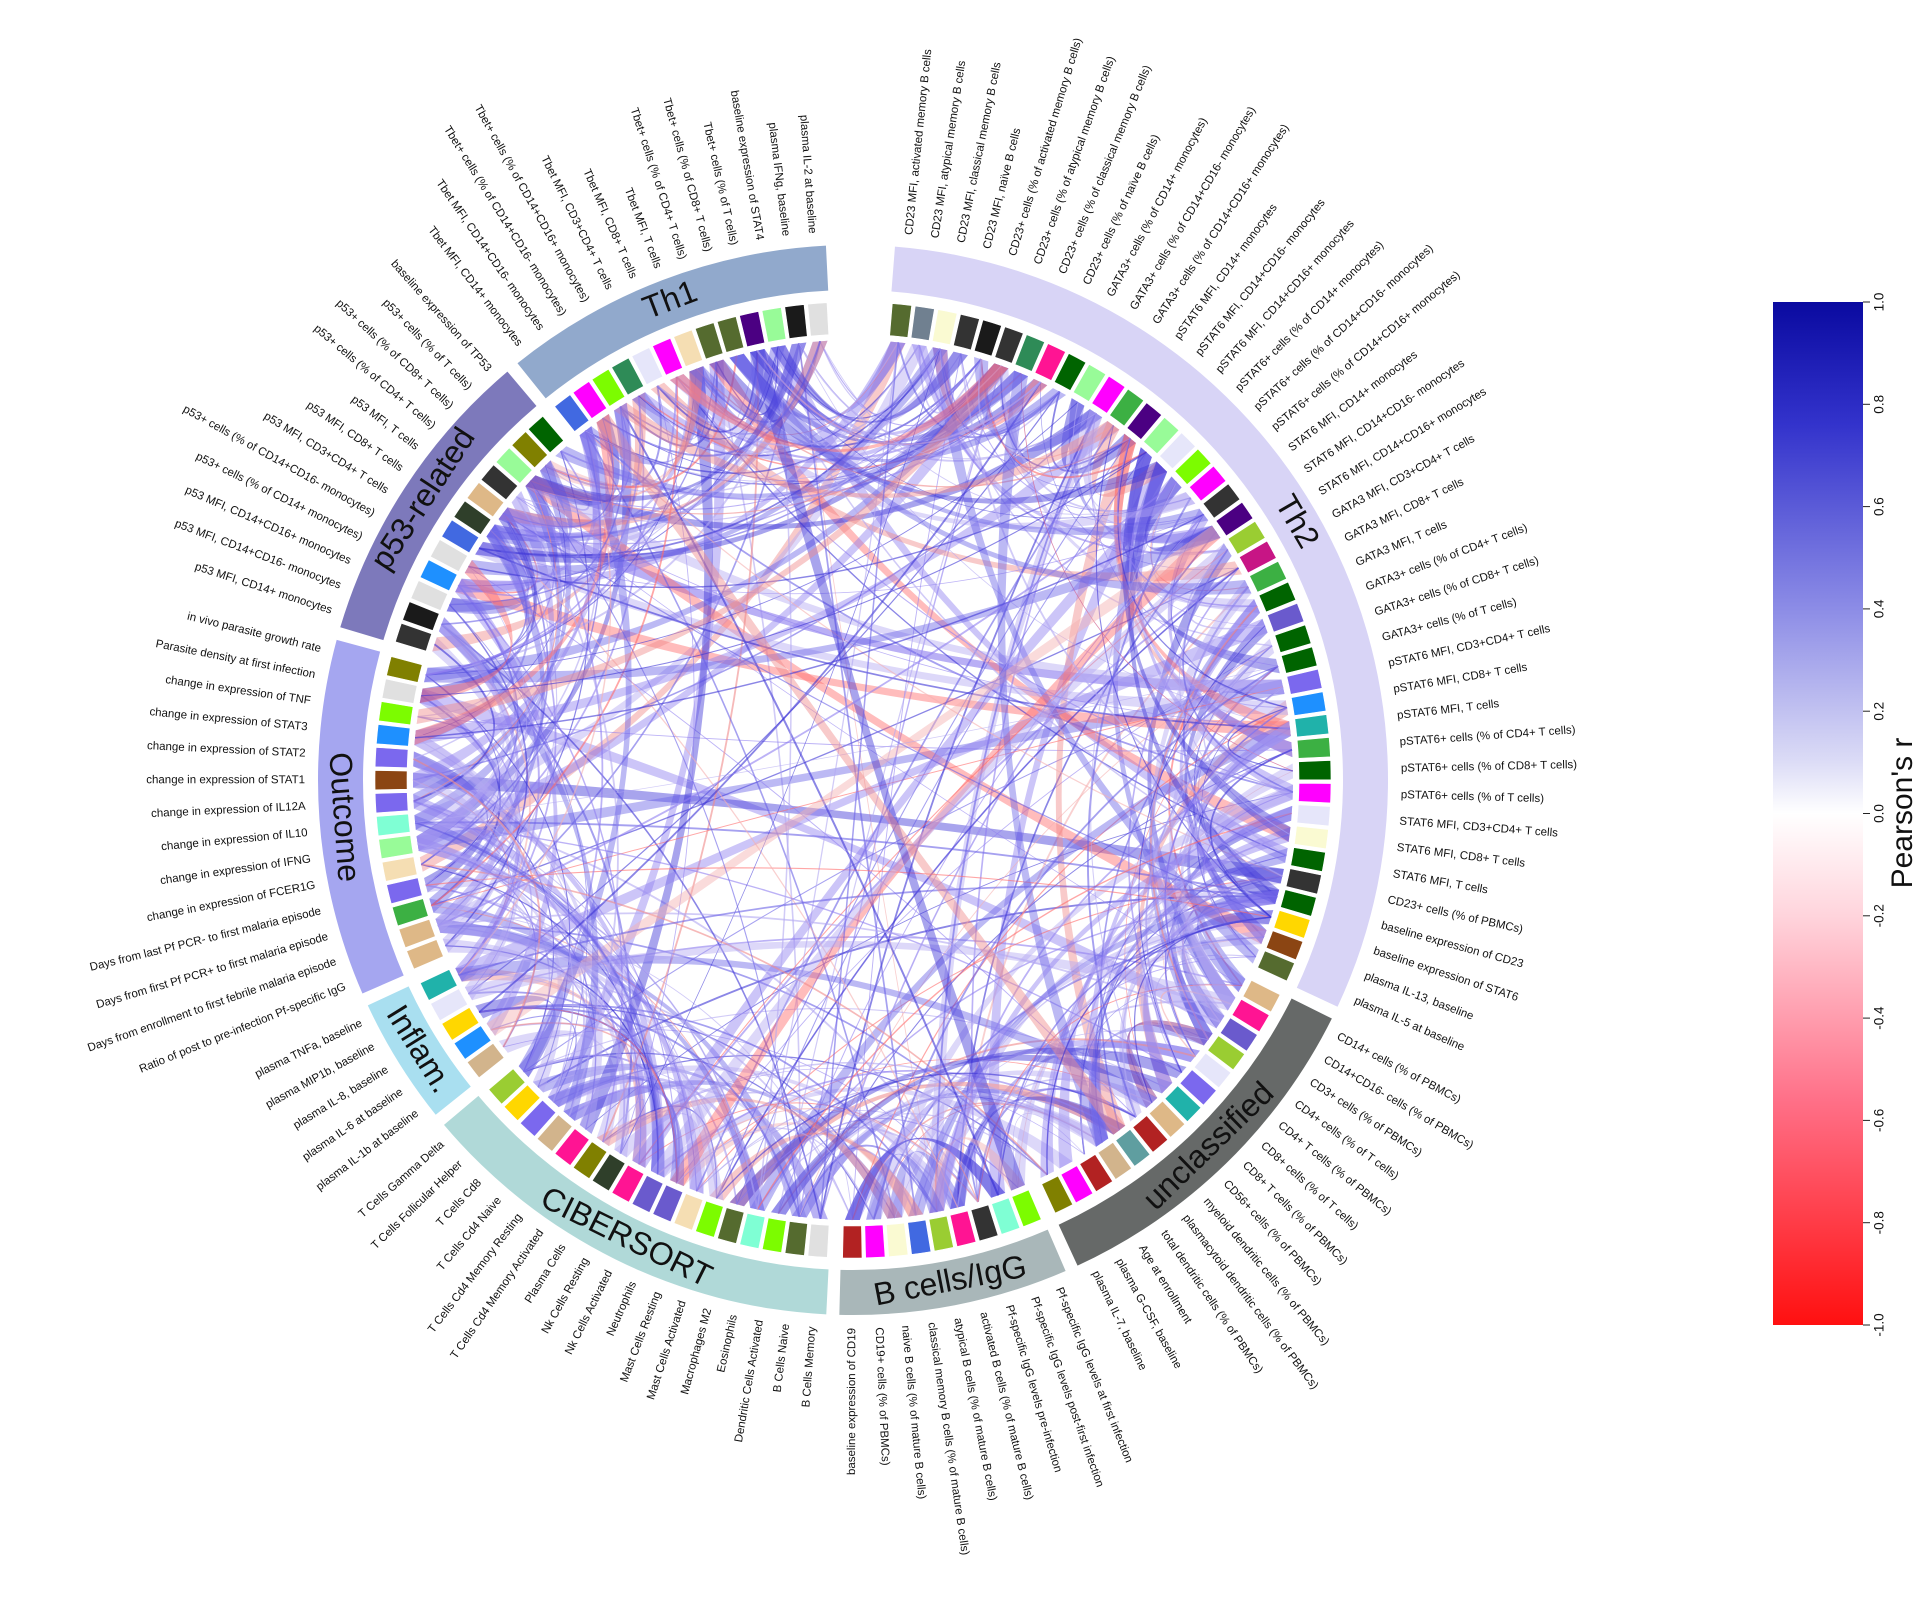 The image size is (1923, 1617). What do you see at coordinates (1879, 1324) in the screenshot?
I see `colorbar-tick-label: -1.0` at bounding box center [1879, 1324].